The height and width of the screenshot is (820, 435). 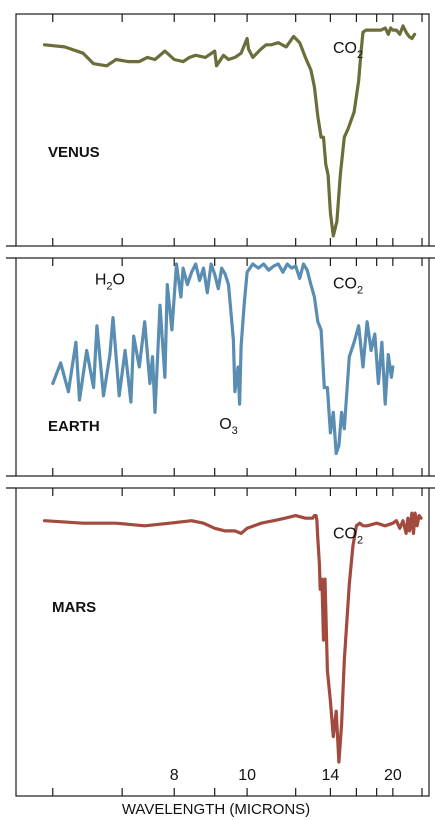 I want to click on x-axis-title: WAVELENGTH (MICRONS), so click(x=216, y=809).